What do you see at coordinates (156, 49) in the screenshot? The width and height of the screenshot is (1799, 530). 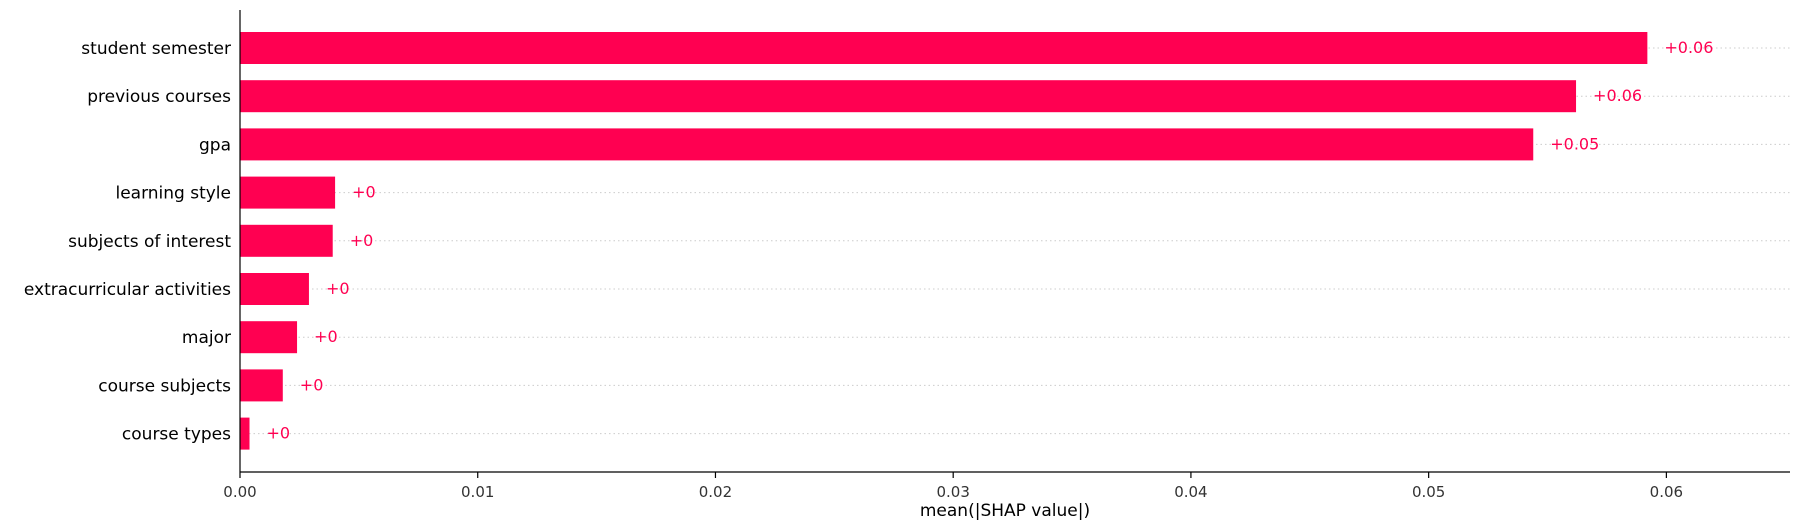 I see `feature-label: student semester` at bounding box center [156, 49].